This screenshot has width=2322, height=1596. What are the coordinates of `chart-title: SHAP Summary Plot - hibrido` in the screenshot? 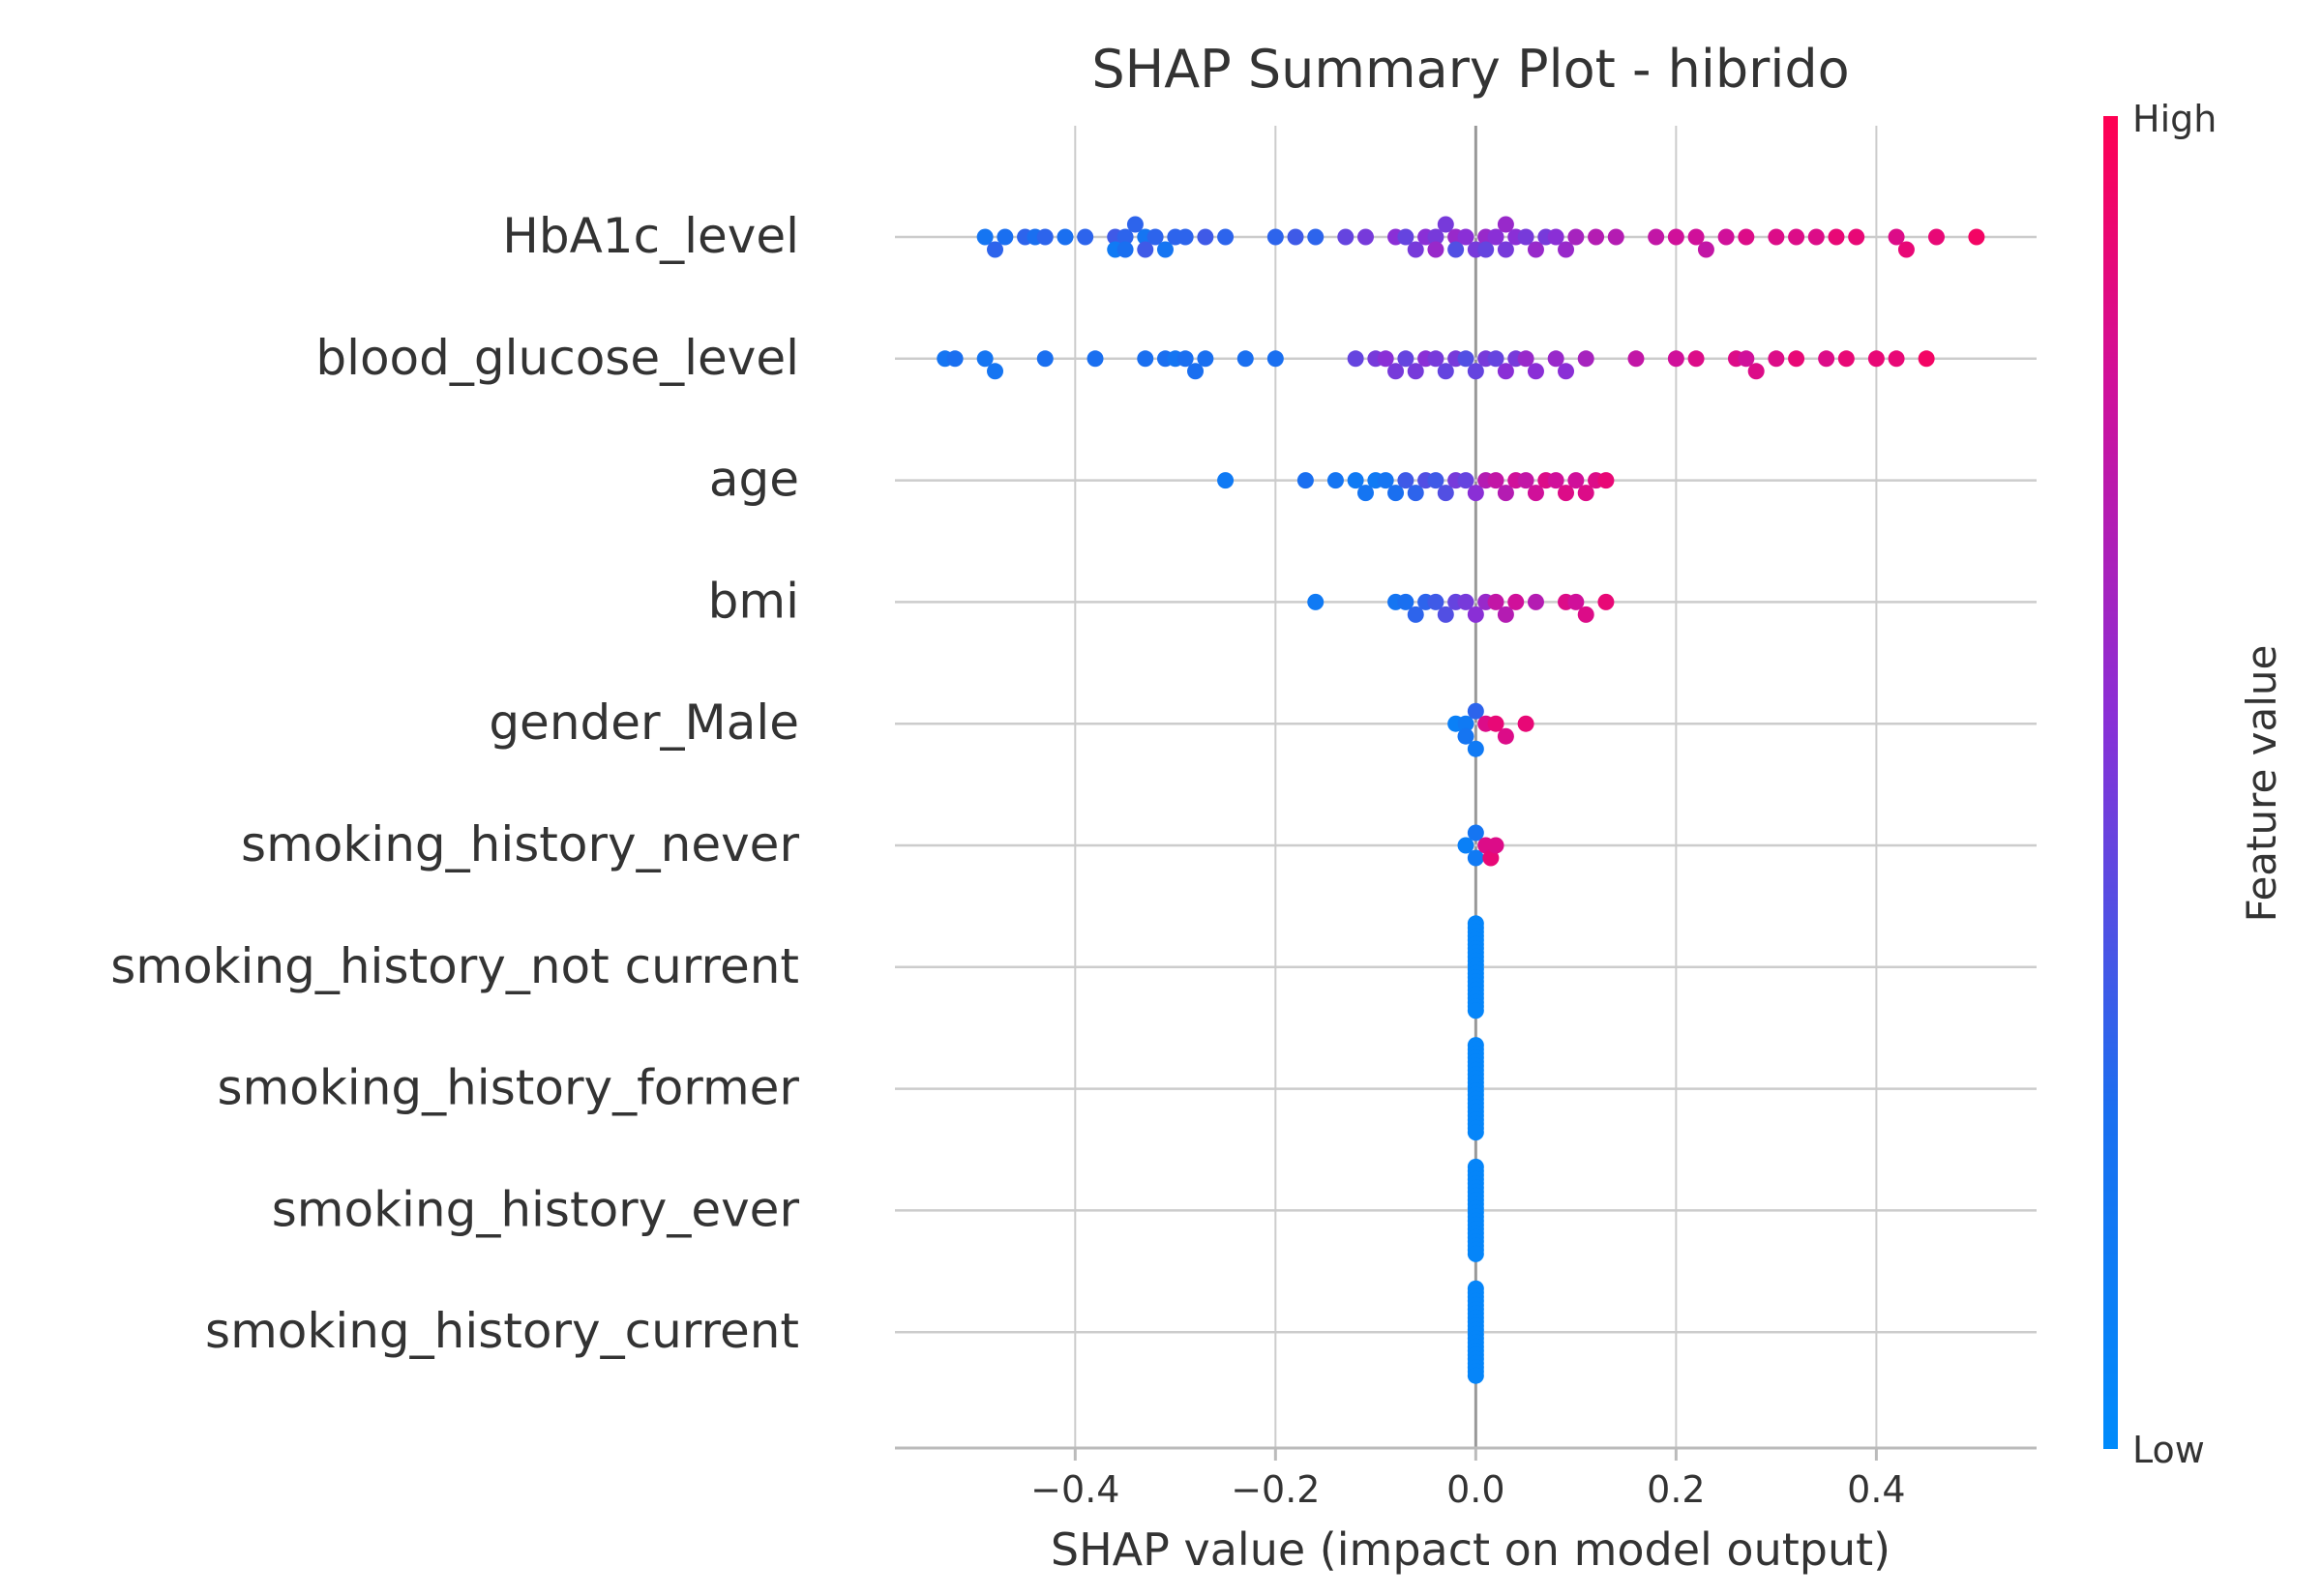 It's located at (1470, 69).